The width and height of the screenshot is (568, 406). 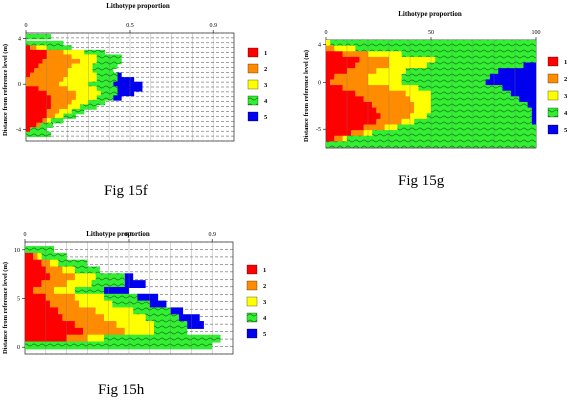 I want to click on chart-h-ytick-label: 5, so click(x=18, y=299).